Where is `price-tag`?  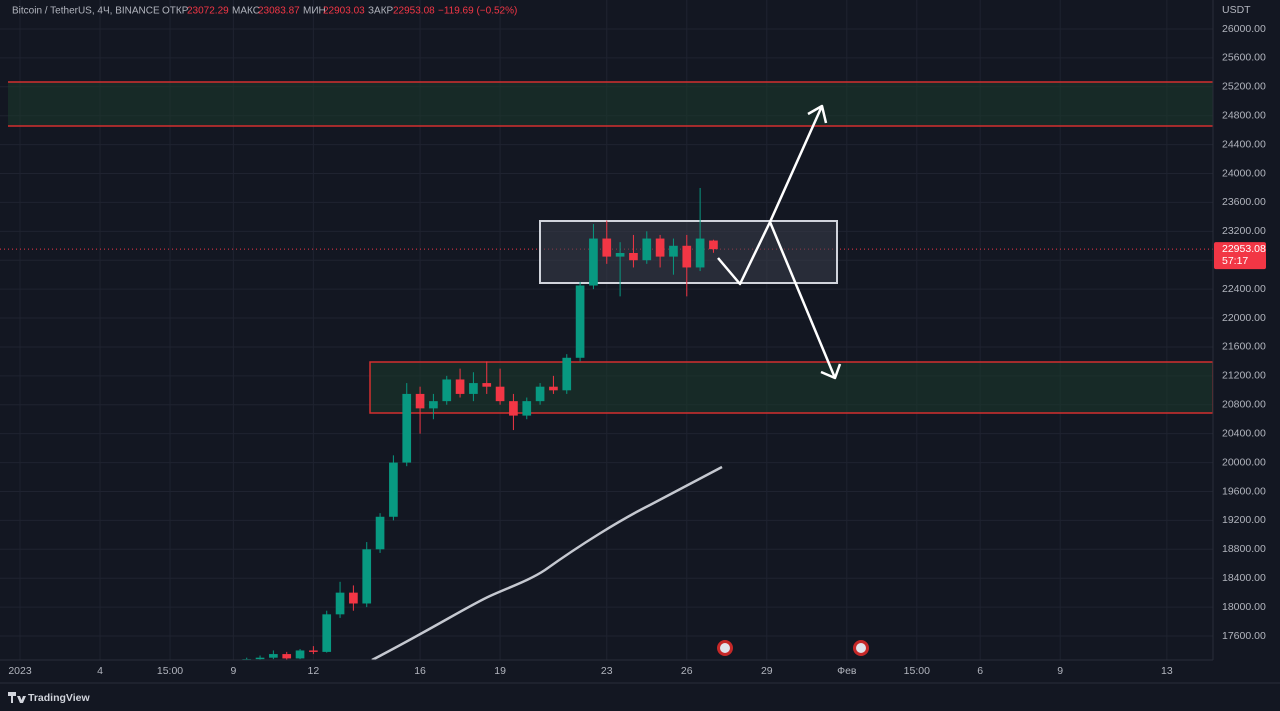 price-tag is located at coordinates (1240, 256).